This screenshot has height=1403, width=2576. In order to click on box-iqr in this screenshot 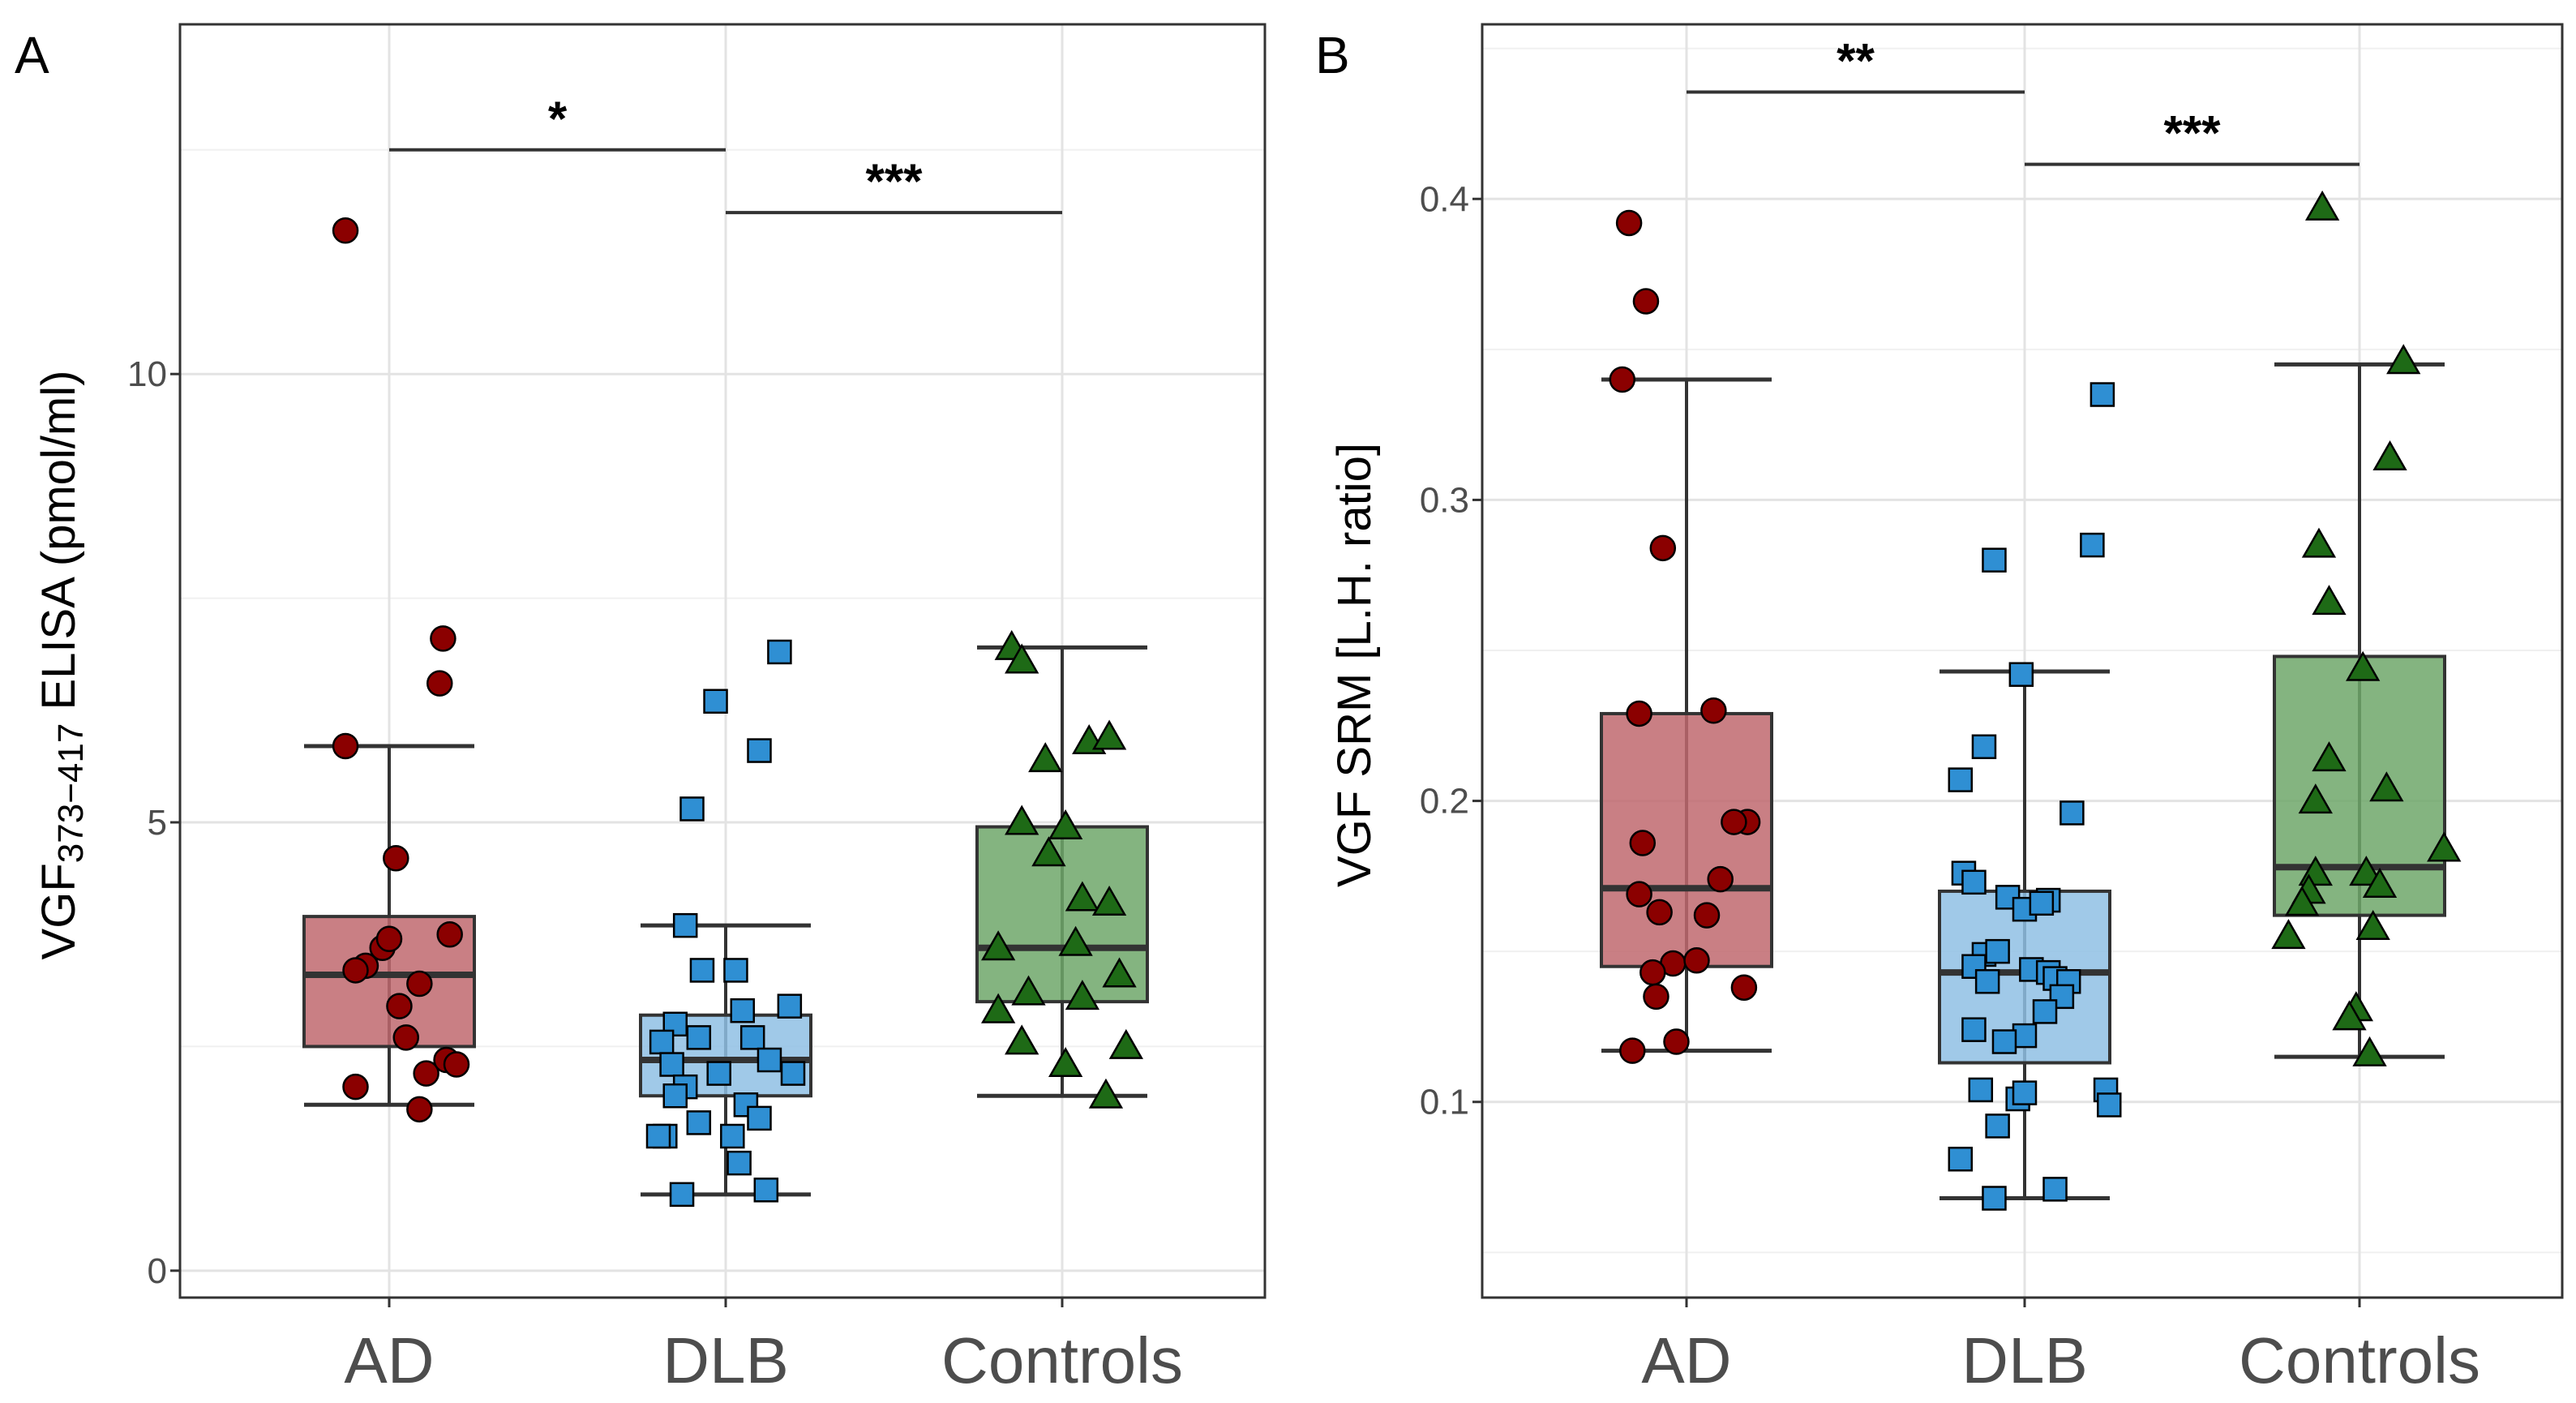, I will do `click(1686, 840)`.